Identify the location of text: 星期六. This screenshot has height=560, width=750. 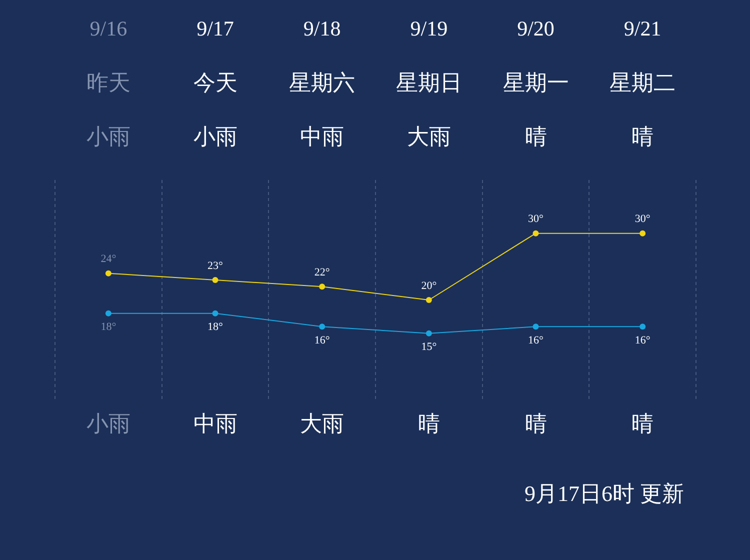
(322, 82).